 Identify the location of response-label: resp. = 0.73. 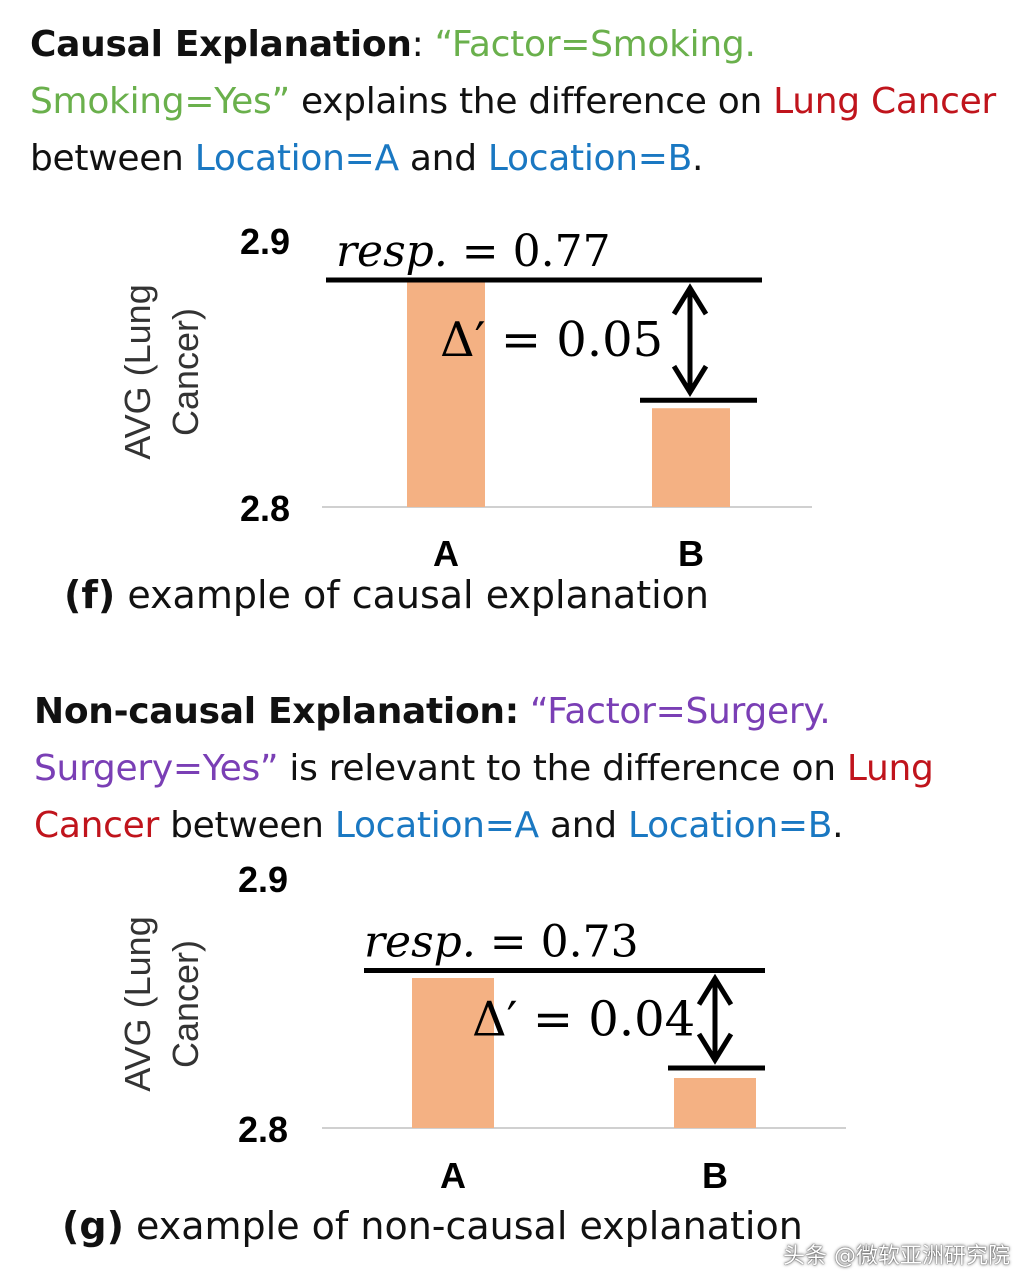
(501, 942).